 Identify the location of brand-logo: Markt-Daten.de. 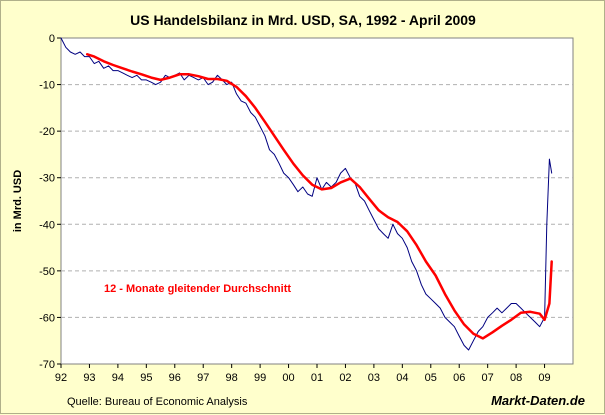
(538, 400).